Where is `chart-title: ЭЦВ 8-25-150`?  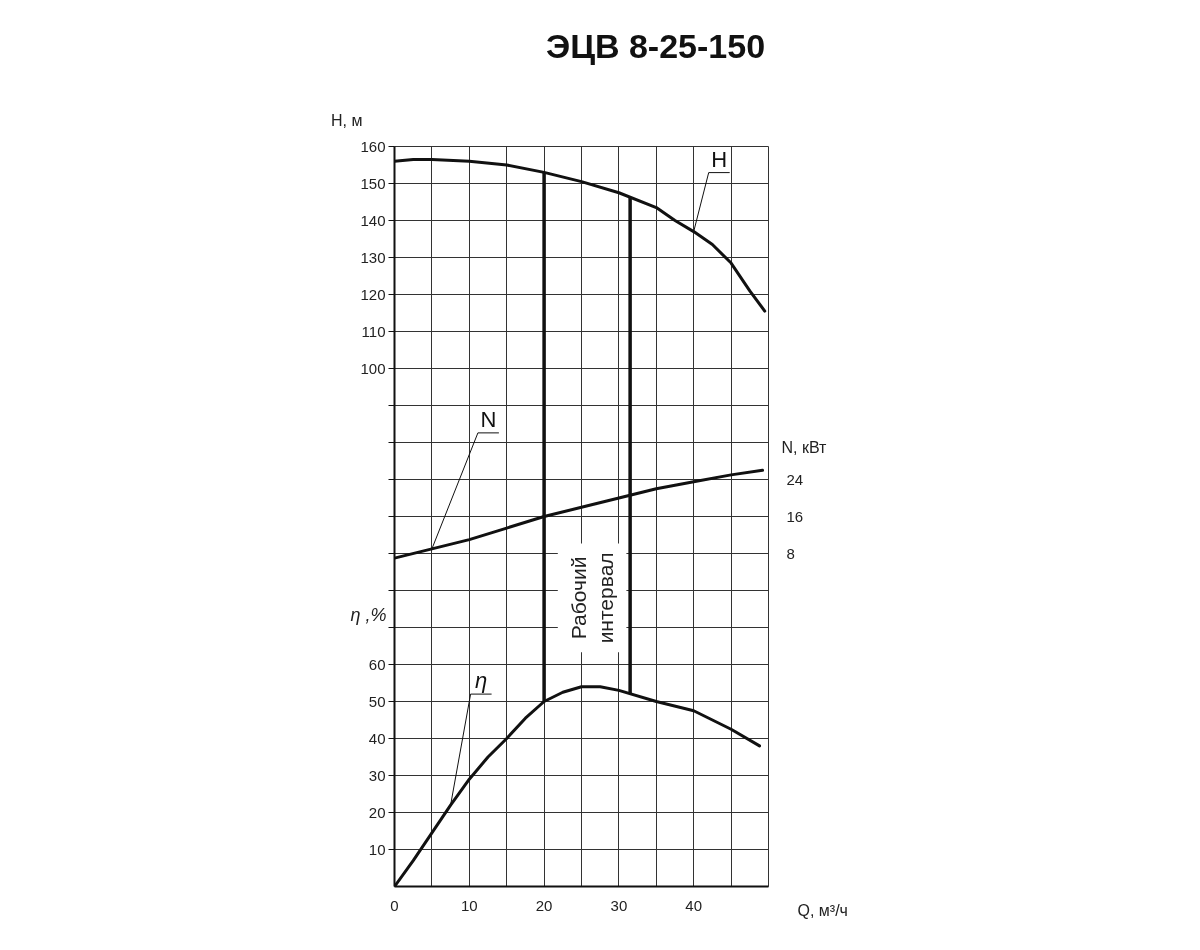
chart-title: ЭЦВ 8-25-150 is located at coordinates (655, 45).